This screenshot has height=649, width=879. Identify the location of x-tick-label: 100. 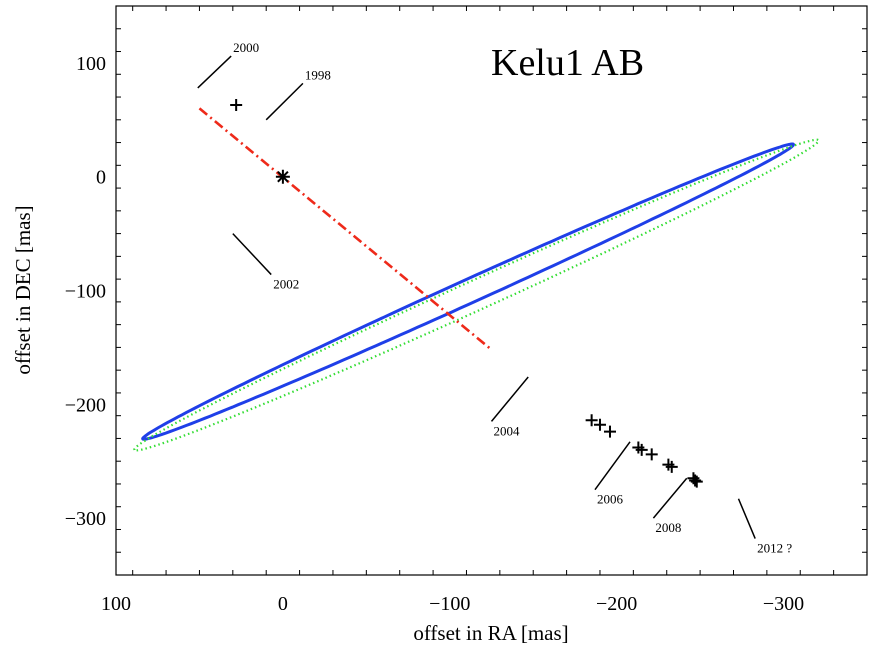
(116, 604).